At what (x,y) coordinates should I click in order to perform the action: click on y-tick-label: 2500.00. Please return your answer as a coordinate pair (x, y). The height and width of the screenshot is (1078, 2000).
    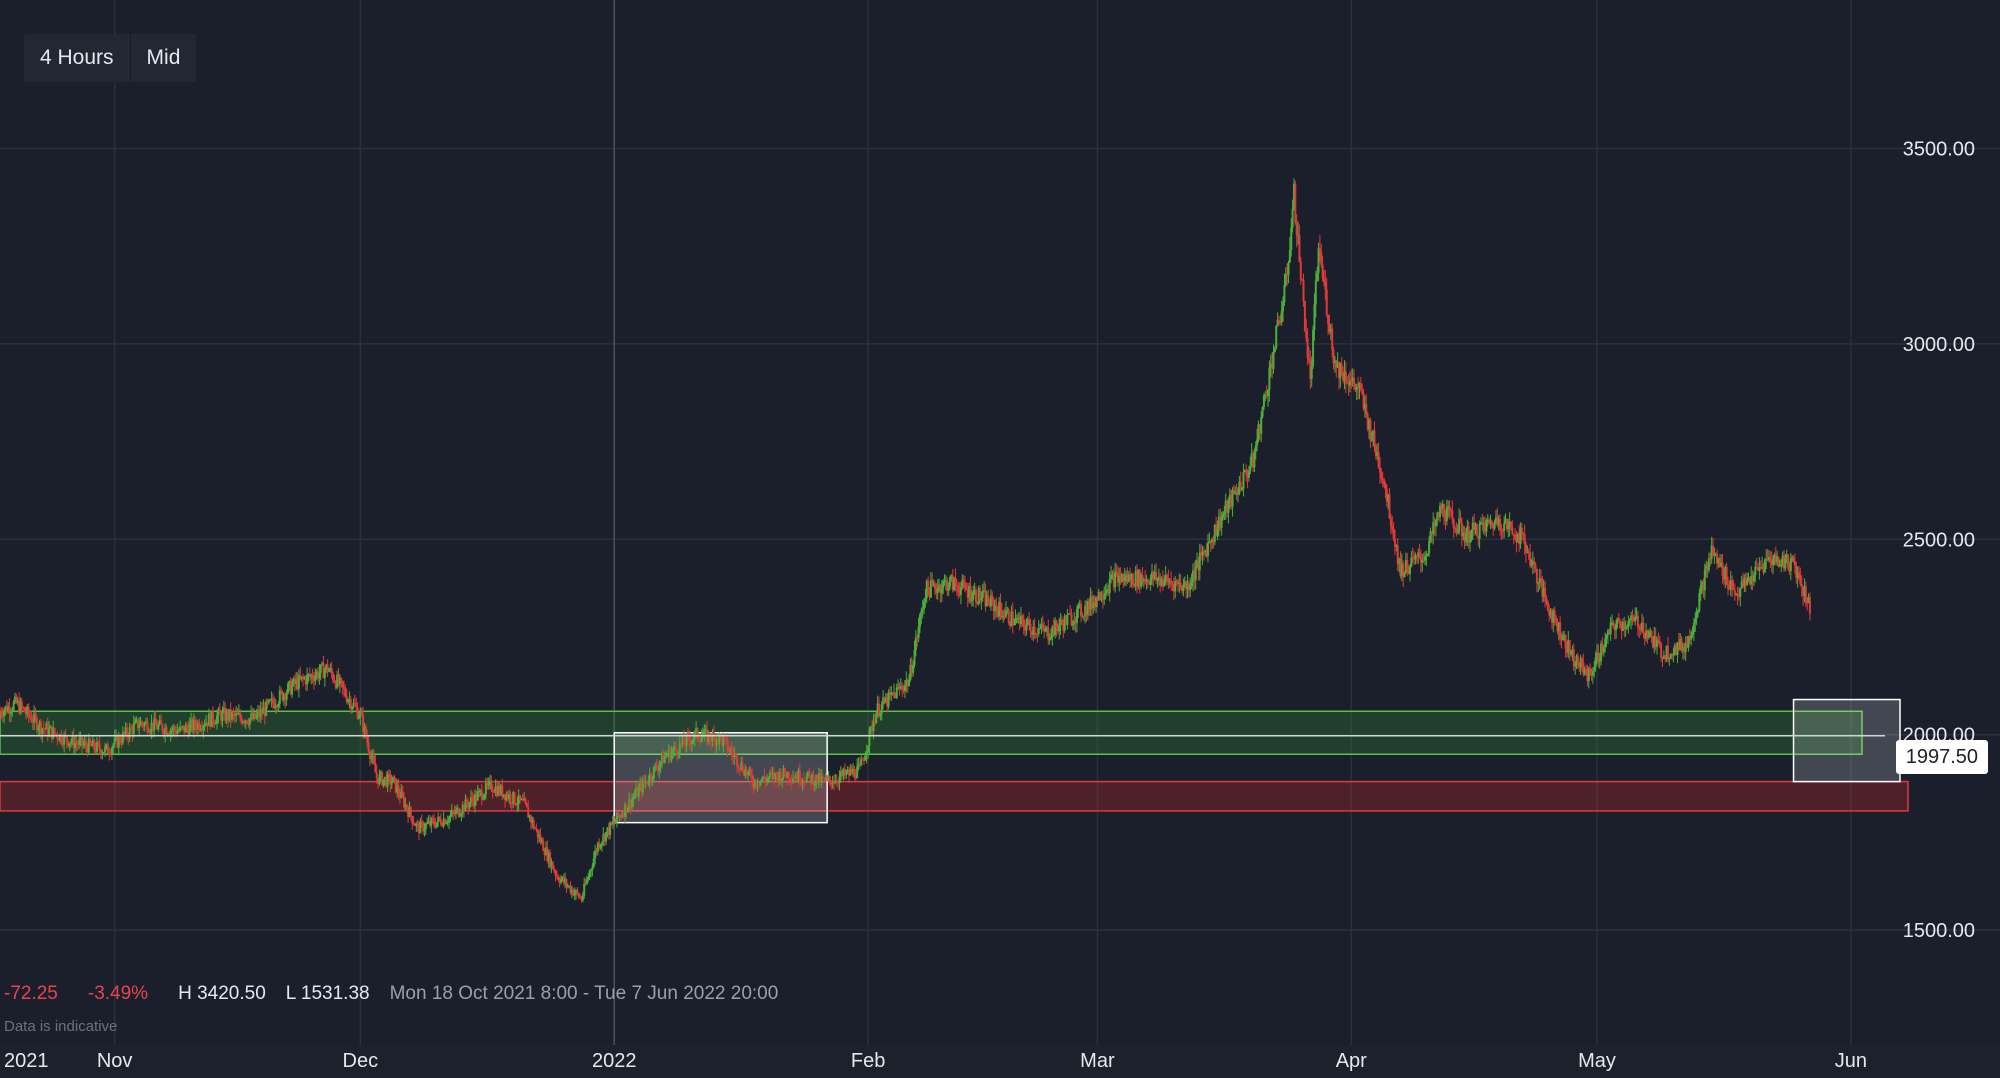
    Looking at the image, I should click on (1939, 540).